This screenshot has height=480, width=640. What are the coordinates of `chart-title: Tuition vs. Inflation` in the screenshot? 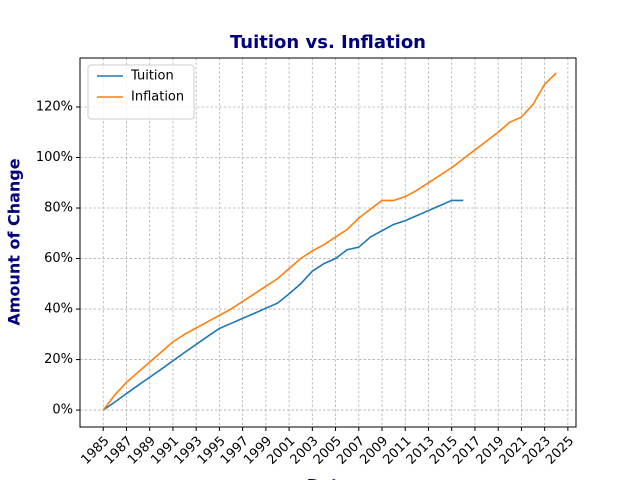 It's located at (328, 42).